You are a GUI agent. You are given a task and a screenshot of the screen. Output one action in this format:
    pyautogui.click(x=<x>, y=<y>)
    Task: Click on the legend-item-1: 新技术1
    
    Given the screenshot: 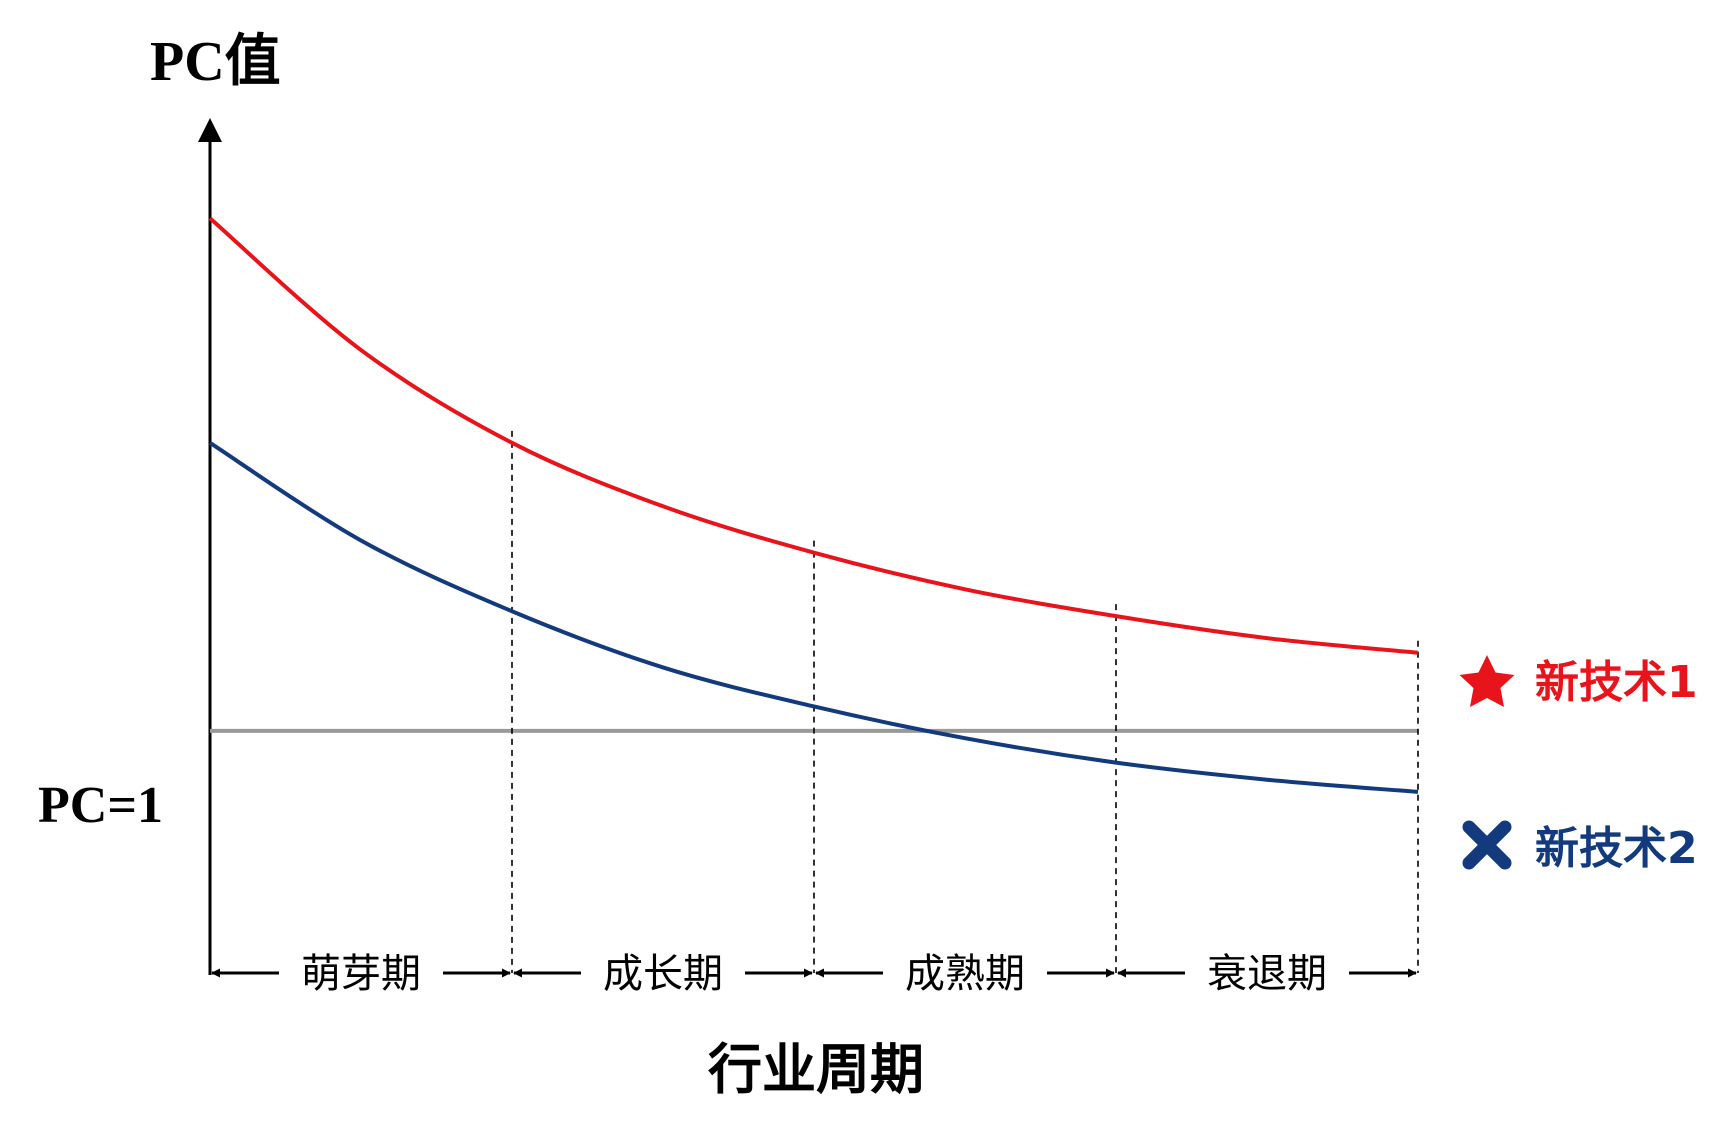 What is the action you would take?
    pyautogui.click(x=1578, y=681)
    